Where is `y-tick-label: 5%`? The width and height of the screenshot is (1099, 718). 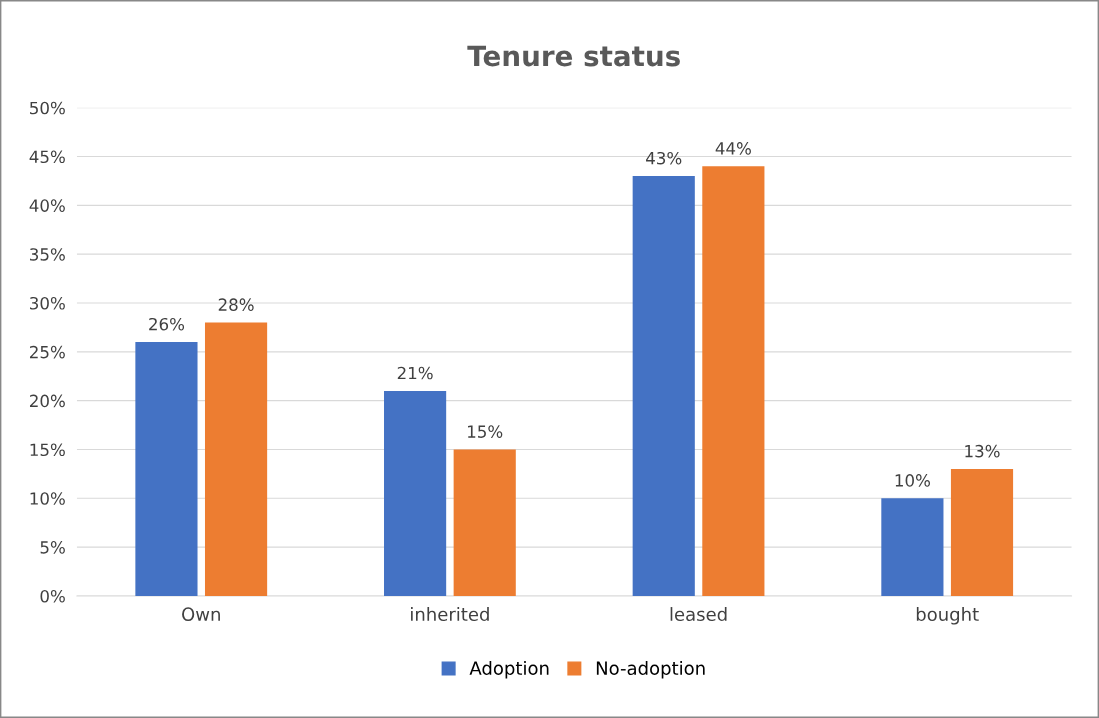 y-tick-label: 5% is located at coordinates (52, 547).